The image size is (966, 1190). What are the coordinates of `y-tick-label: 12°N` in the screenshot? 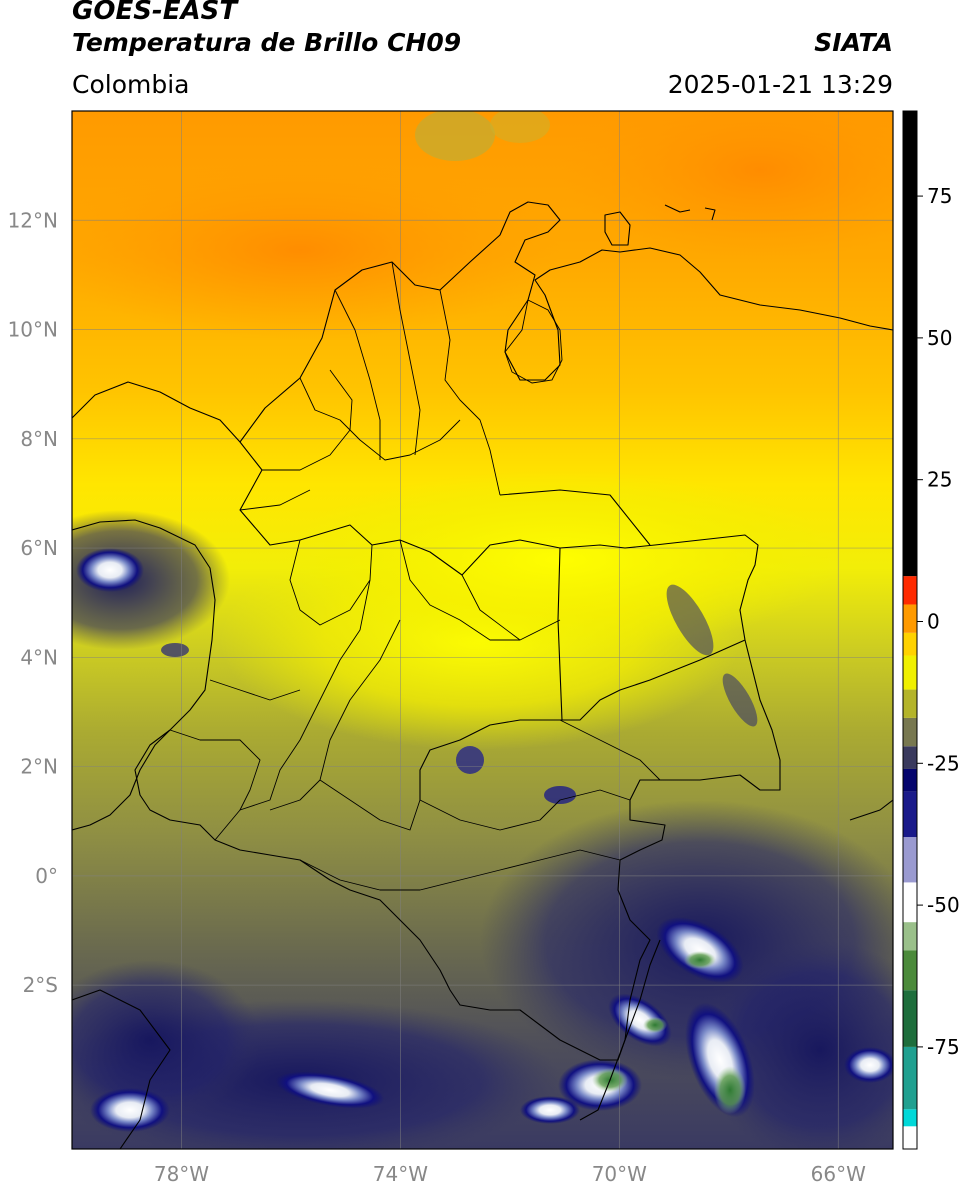 It's located at (33, 220).